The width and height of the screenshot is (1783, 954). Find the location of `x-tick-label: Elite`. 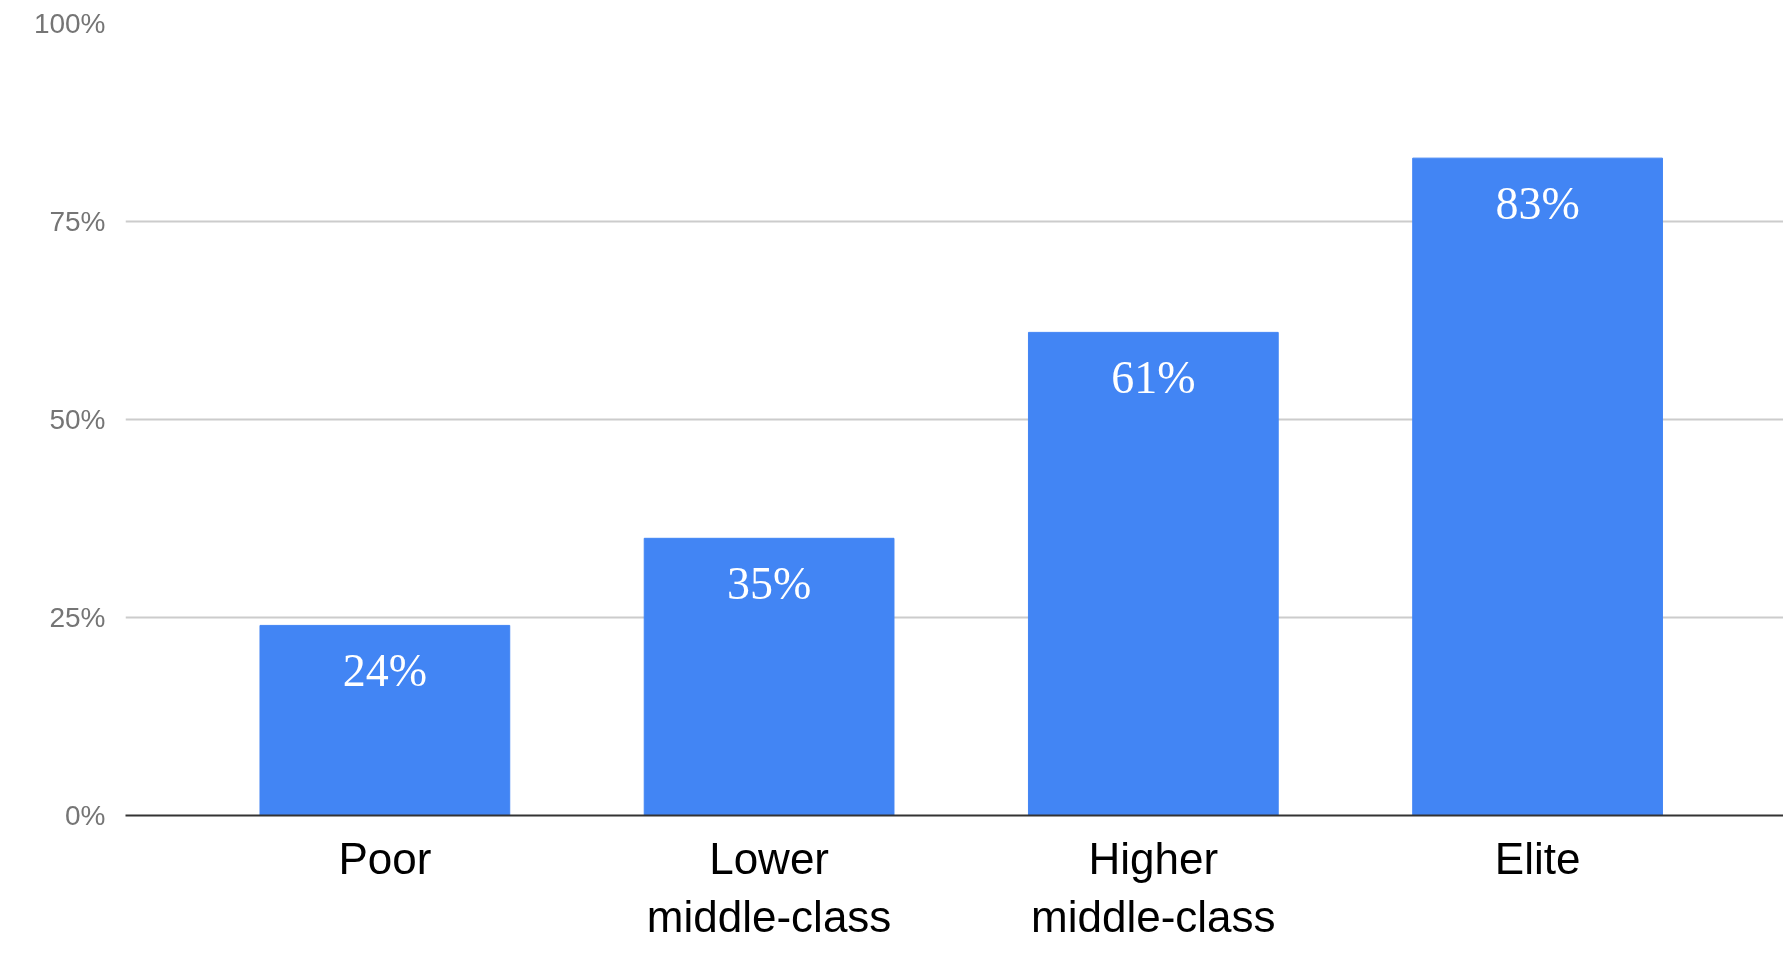

x-tick-label: Elite is located at coordinates (1537, 858).